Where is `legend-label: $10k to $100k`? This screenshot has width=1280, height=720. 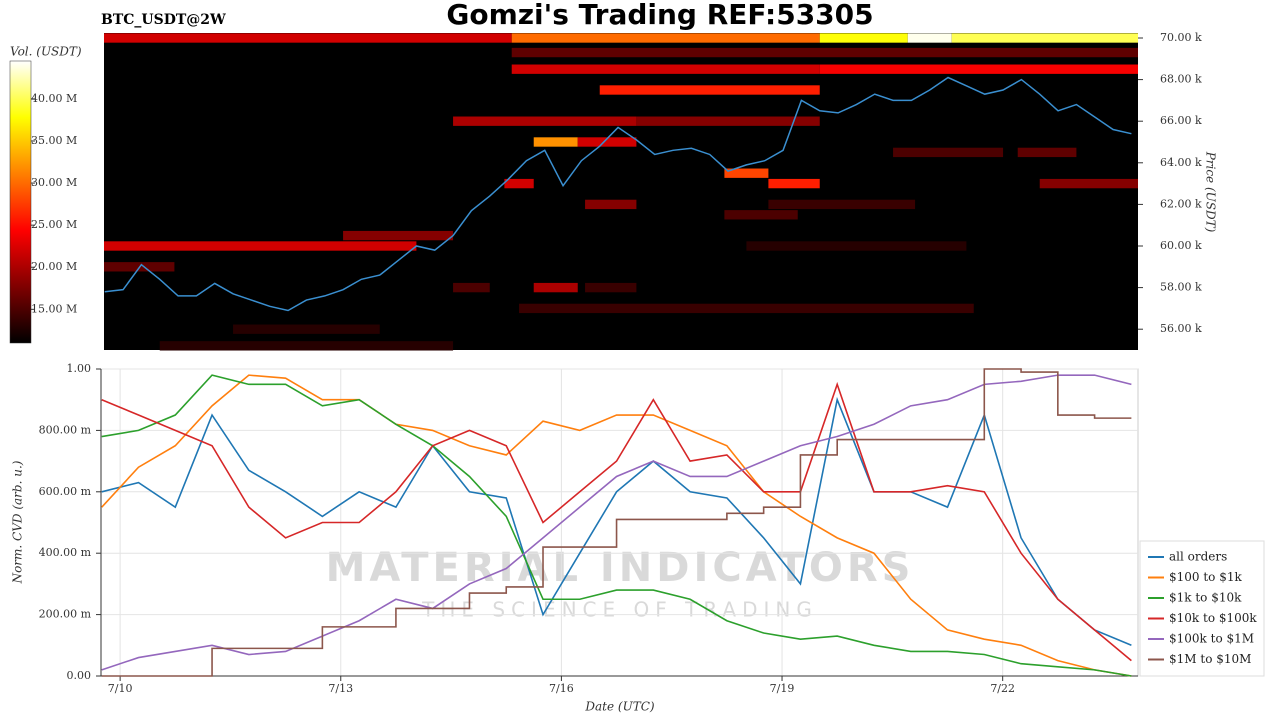
legend-label: $10k to $100k is located at coordinates (1213, 618).